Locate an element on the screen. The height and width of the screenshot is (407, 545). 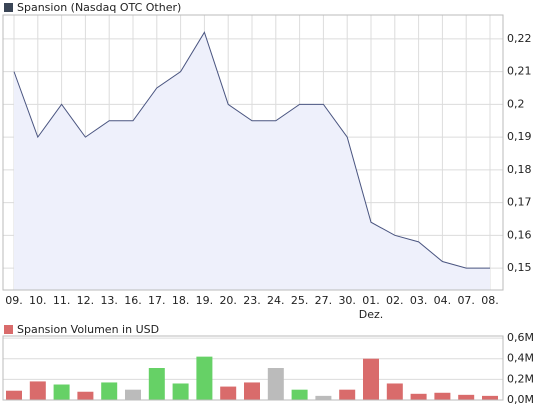
x-tick-label: 03. is located at coordinates (419, 300).